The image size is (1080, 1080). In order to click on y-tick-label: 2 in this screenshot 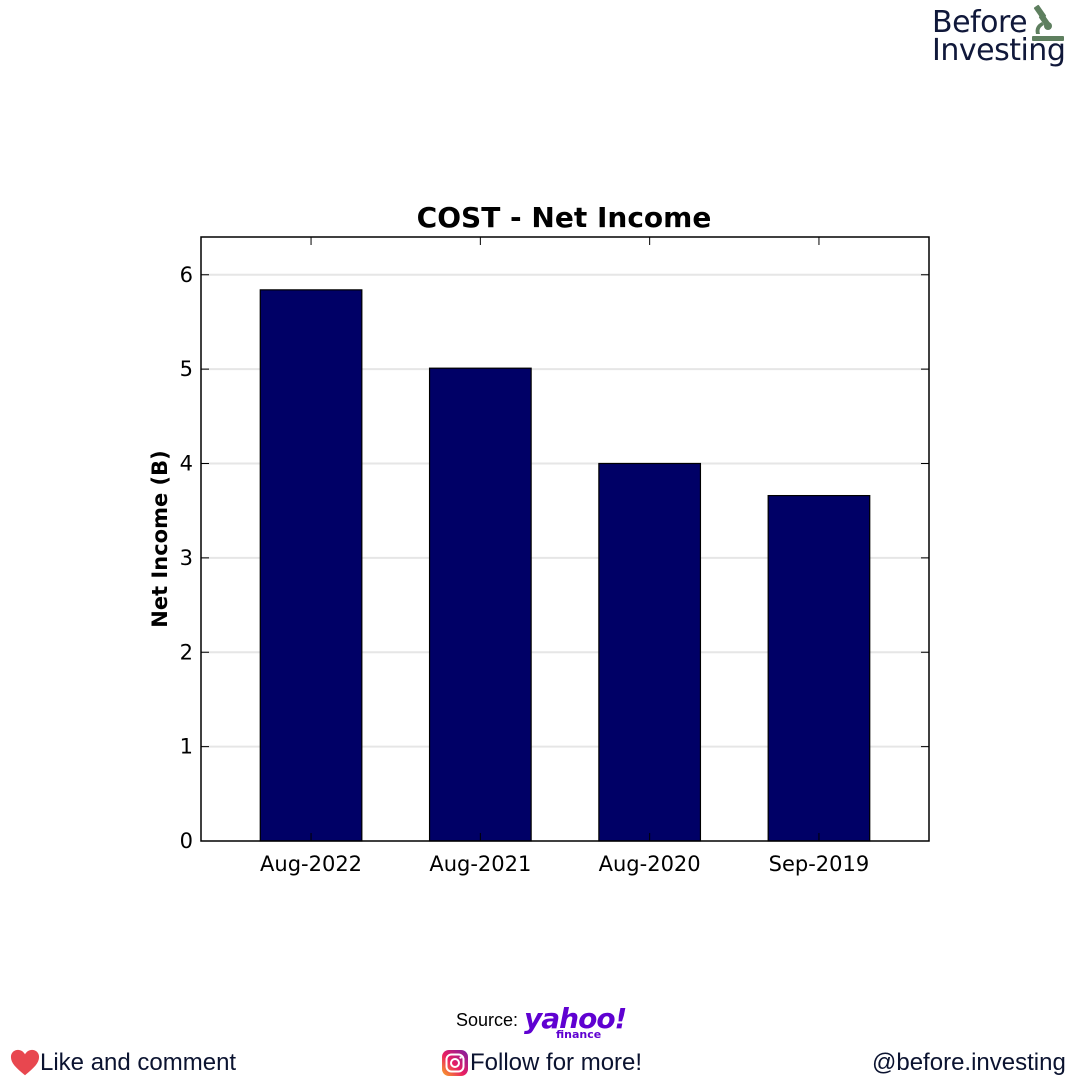, I will do `click(186, 652)`.